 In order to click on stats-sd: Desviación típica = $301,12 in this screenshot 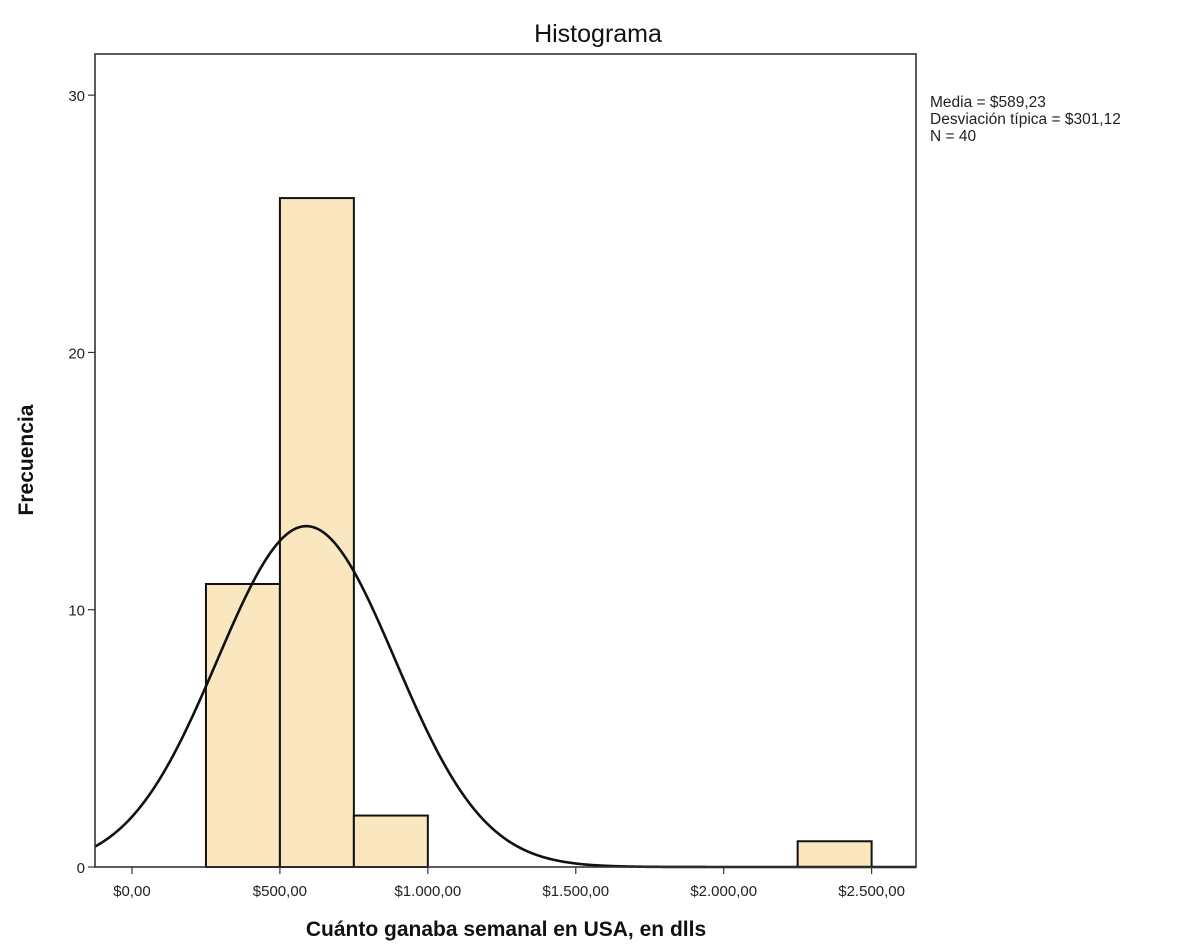, I will do `click(1025, 119)`.